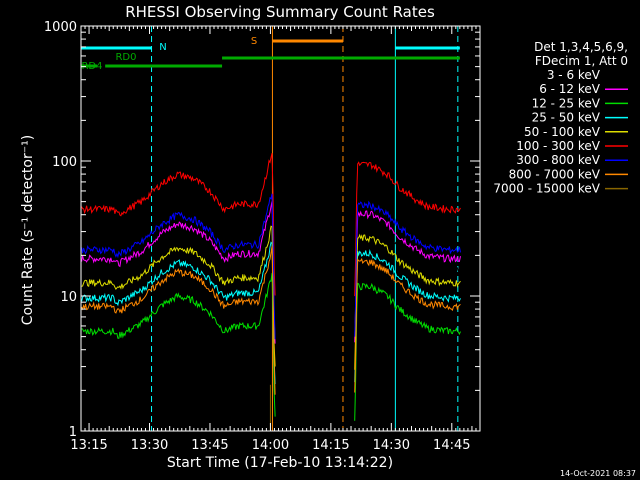 The height and width of the screenshot is (480, 640). What do you see at coordinates (68, 297) in the screenshot?
I see `y-tick-label-1: 10` at bounding box center [68, 297].